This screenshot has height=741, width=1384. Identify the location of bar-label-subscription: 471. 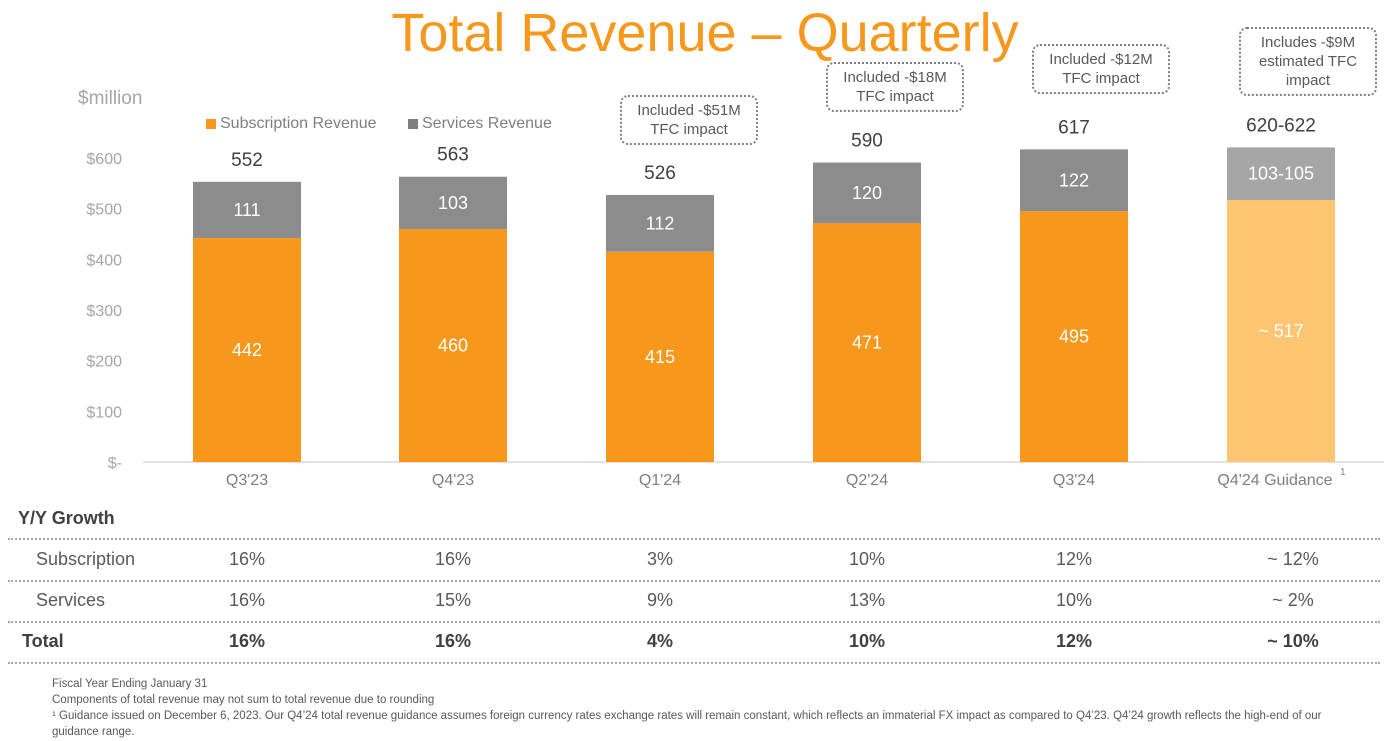
(867, 343).